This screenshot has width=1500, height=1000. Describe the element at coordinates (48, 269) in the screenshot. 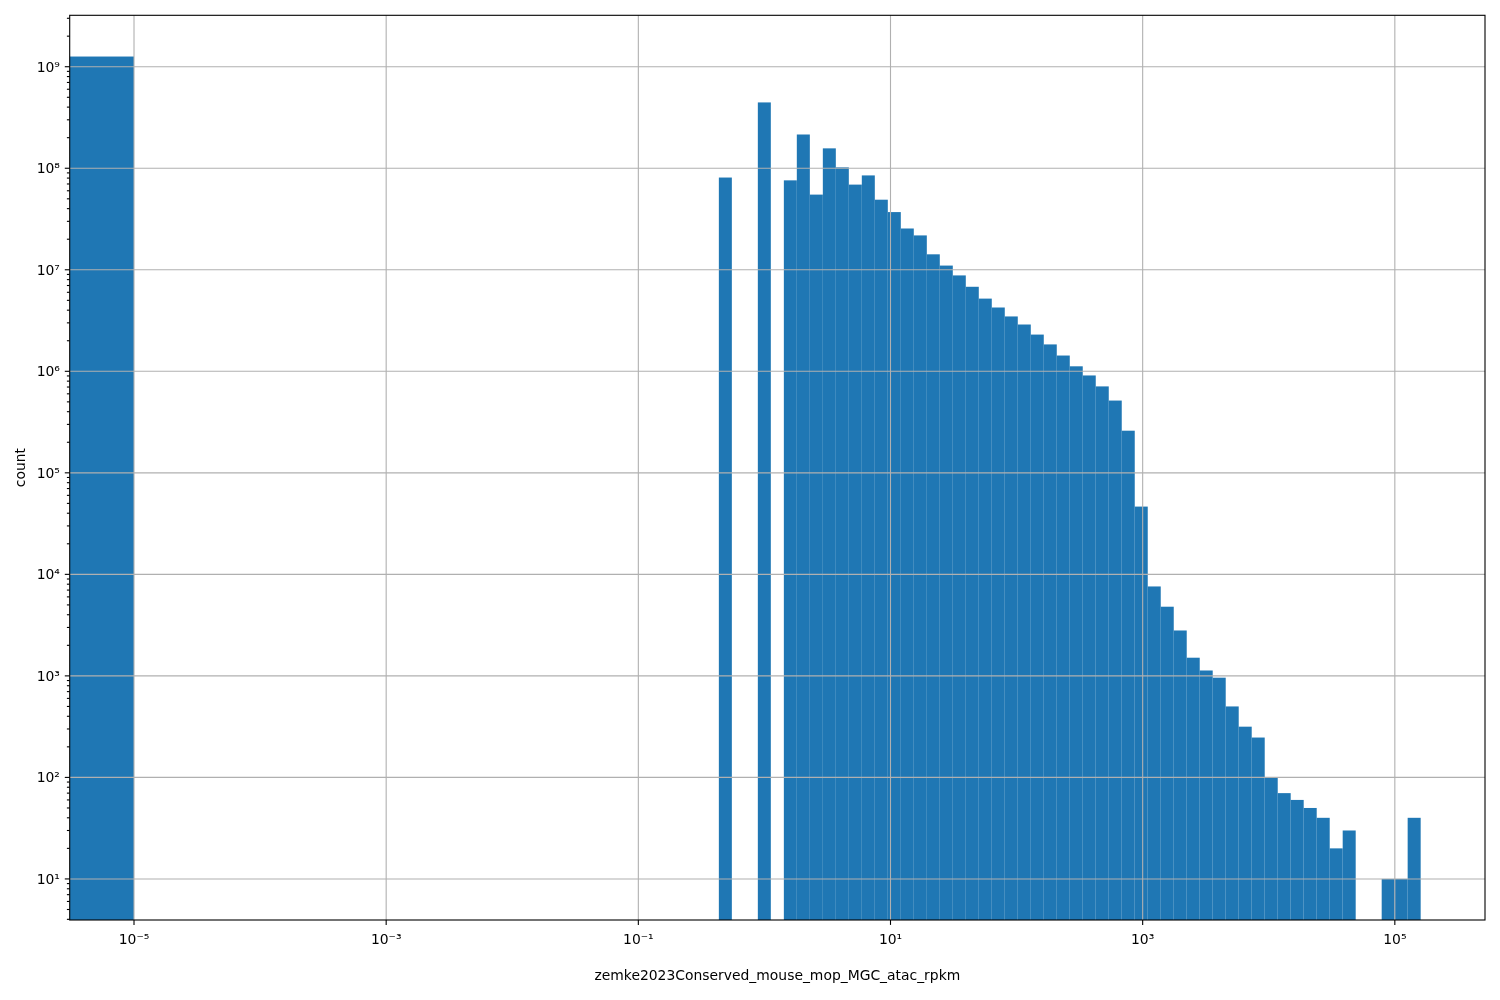

I see `y-tick-label: 10⁷` at that location.